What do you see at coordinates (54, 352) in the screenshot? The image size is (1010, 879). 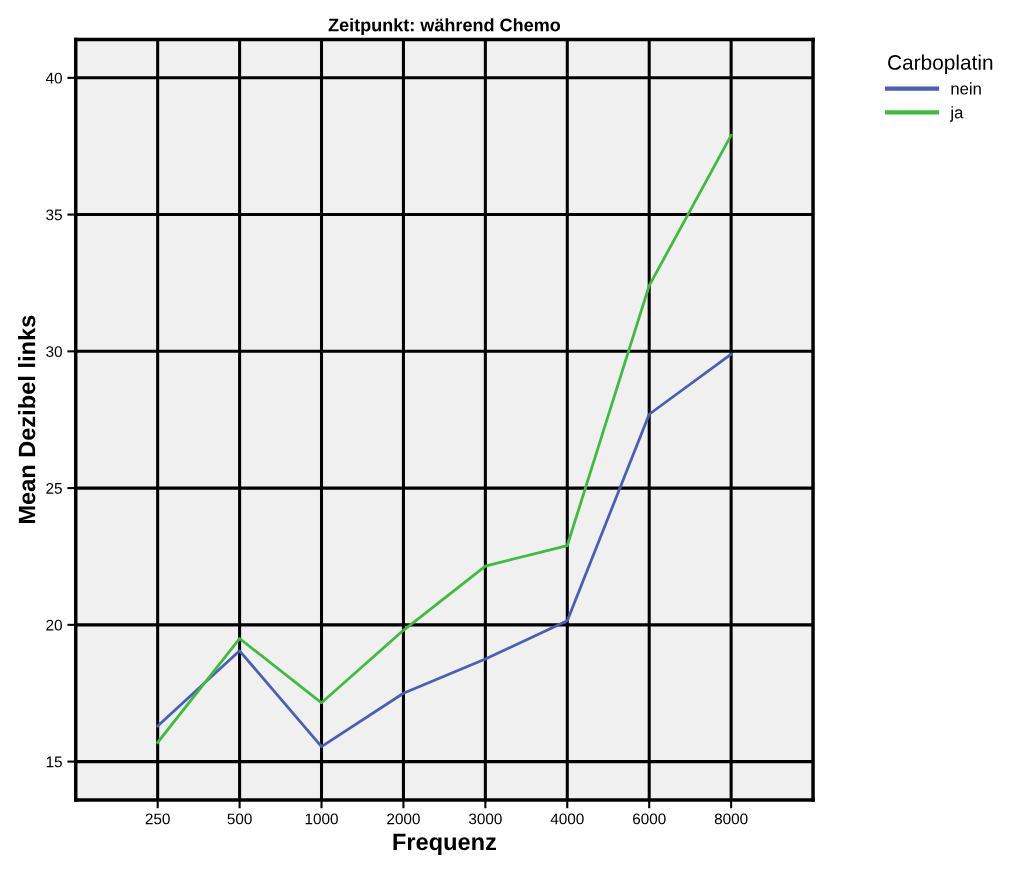 I see `y-tick-label: 30` at bounding box center [54, 352].